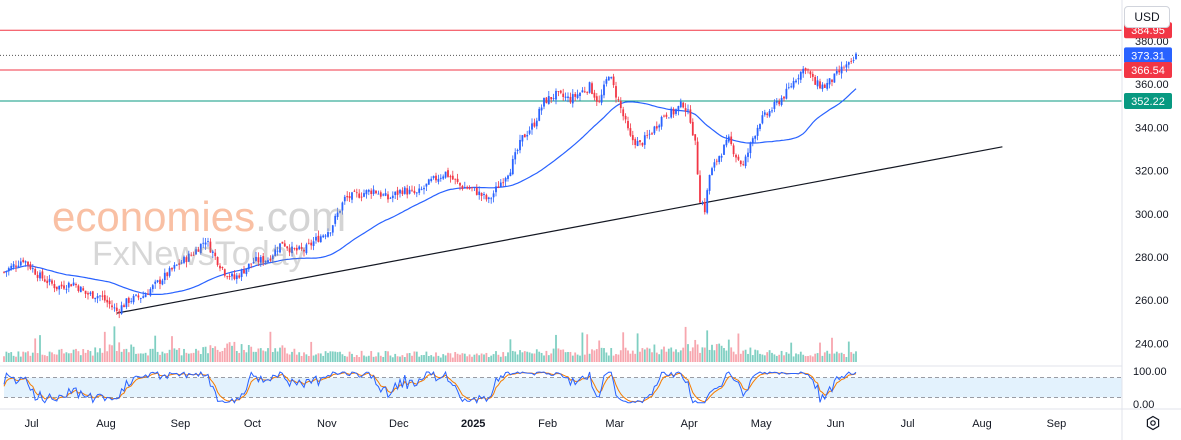 Image resolution: width=1181 pixels, height=440 pixels. What do you see at coordinates (1143, 405) in the screenshot?
I see `oscillator-tick-label: 0.00` at bounding box center [1143, 405].